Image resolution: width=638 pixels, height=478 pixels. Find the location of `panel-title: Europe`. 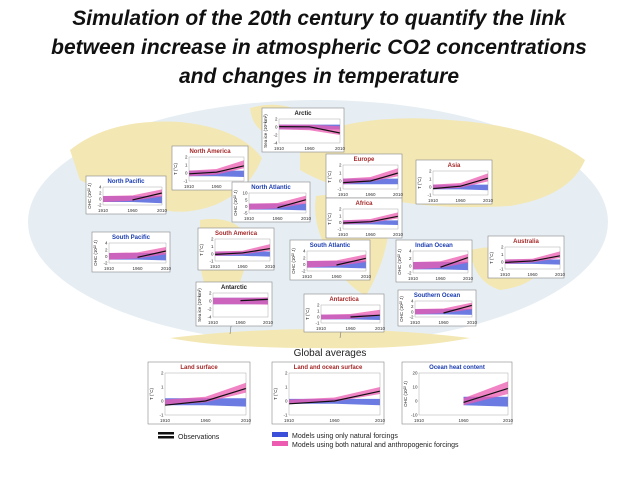

panel-title: Europe is located at coordinates (364, 160).